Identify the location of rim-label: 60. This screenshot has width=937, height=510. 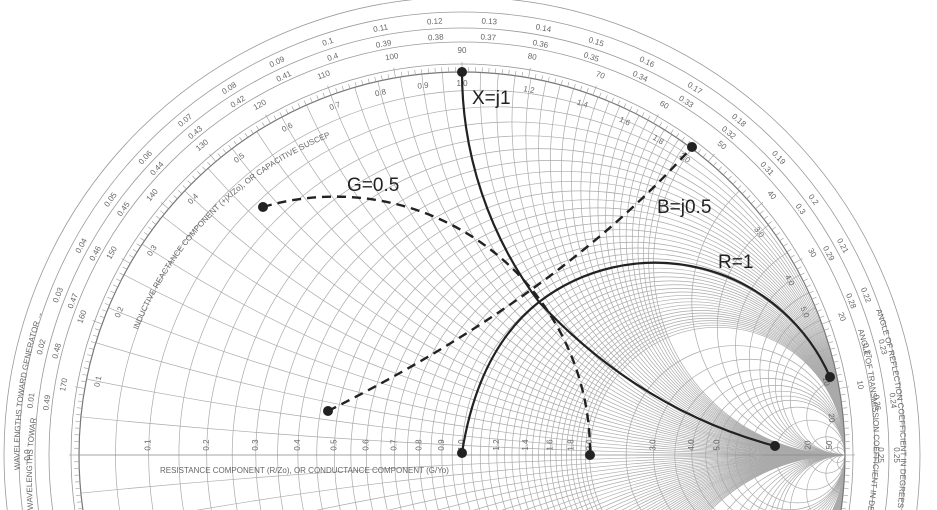
(664, 105).